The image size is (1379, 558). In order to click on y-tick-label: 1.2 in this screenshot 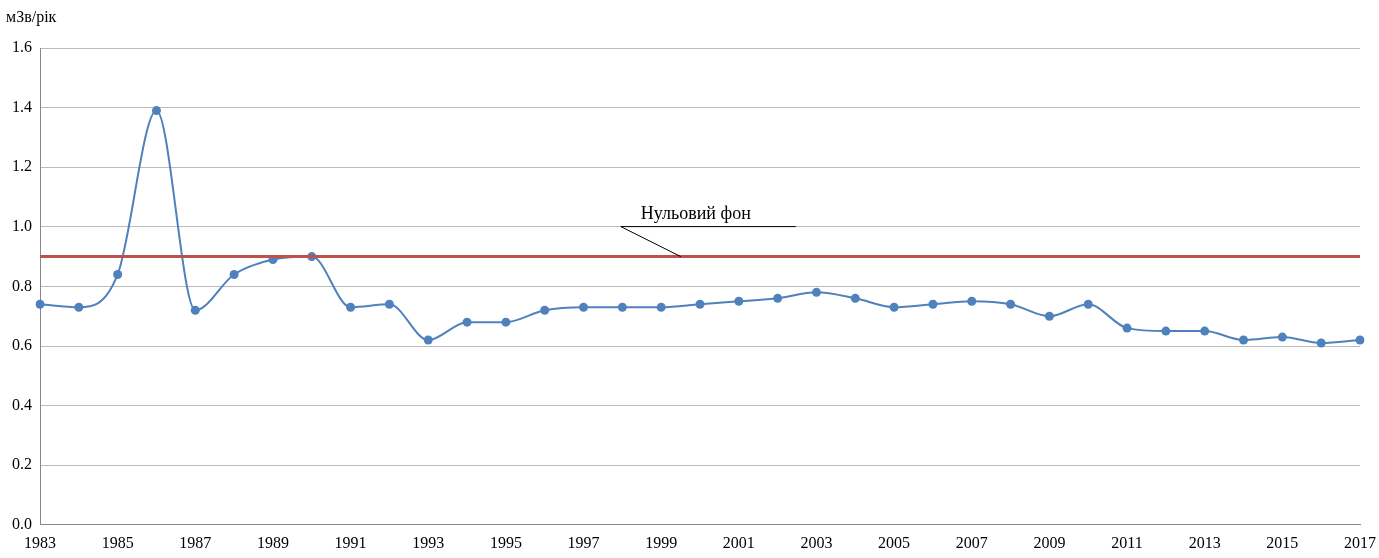, I will do `click(22, 166)`.